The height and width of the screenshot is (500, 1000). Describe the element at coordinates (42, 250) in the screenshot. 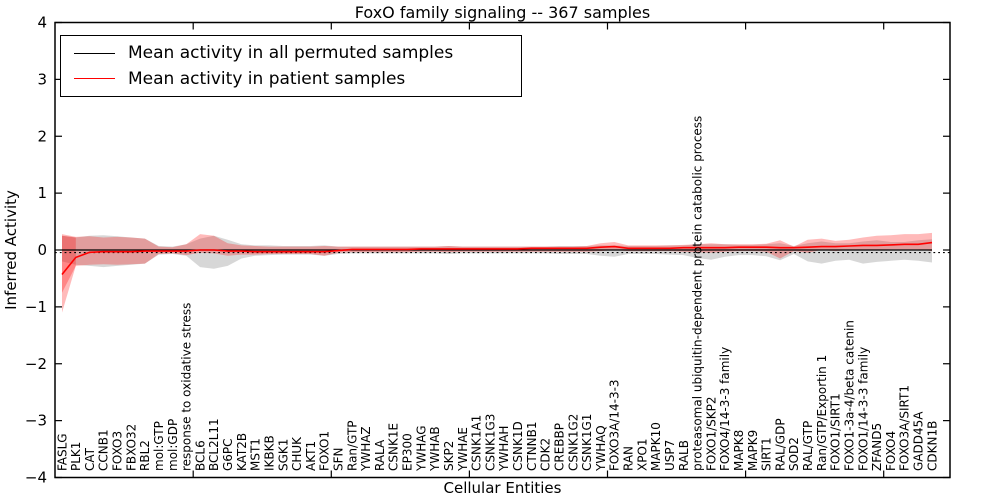

I see `y-tick-label: 0` at that location.